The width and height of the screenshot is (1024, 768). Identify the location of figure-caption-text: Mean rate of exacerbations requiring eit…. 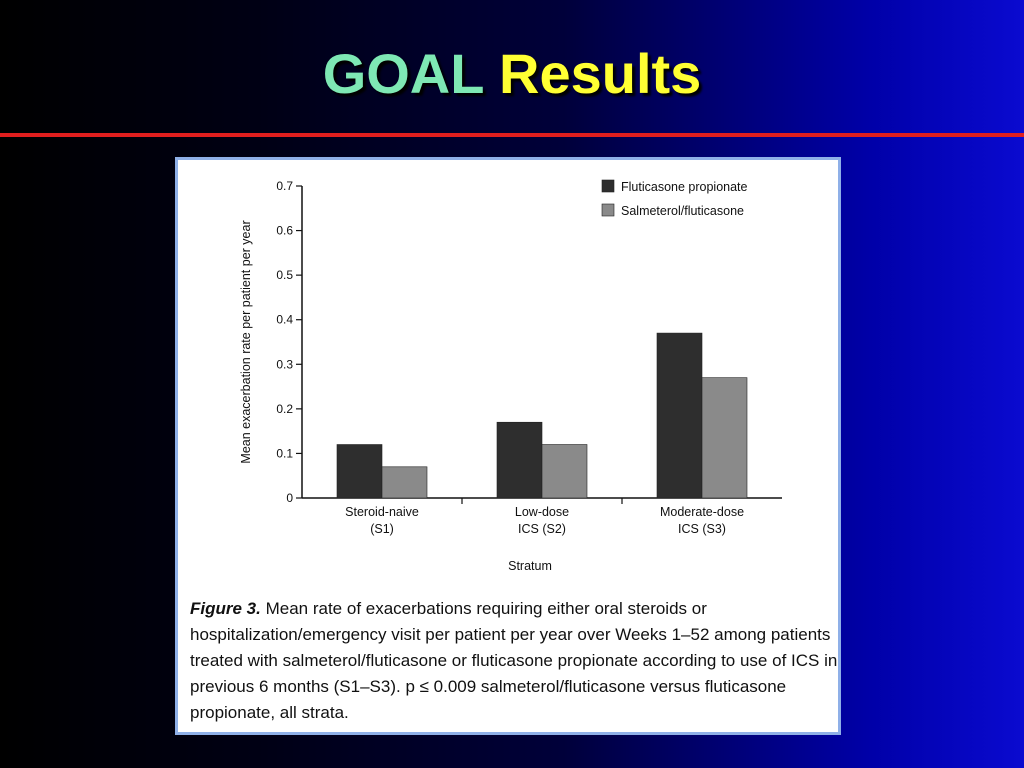
(514, 660).